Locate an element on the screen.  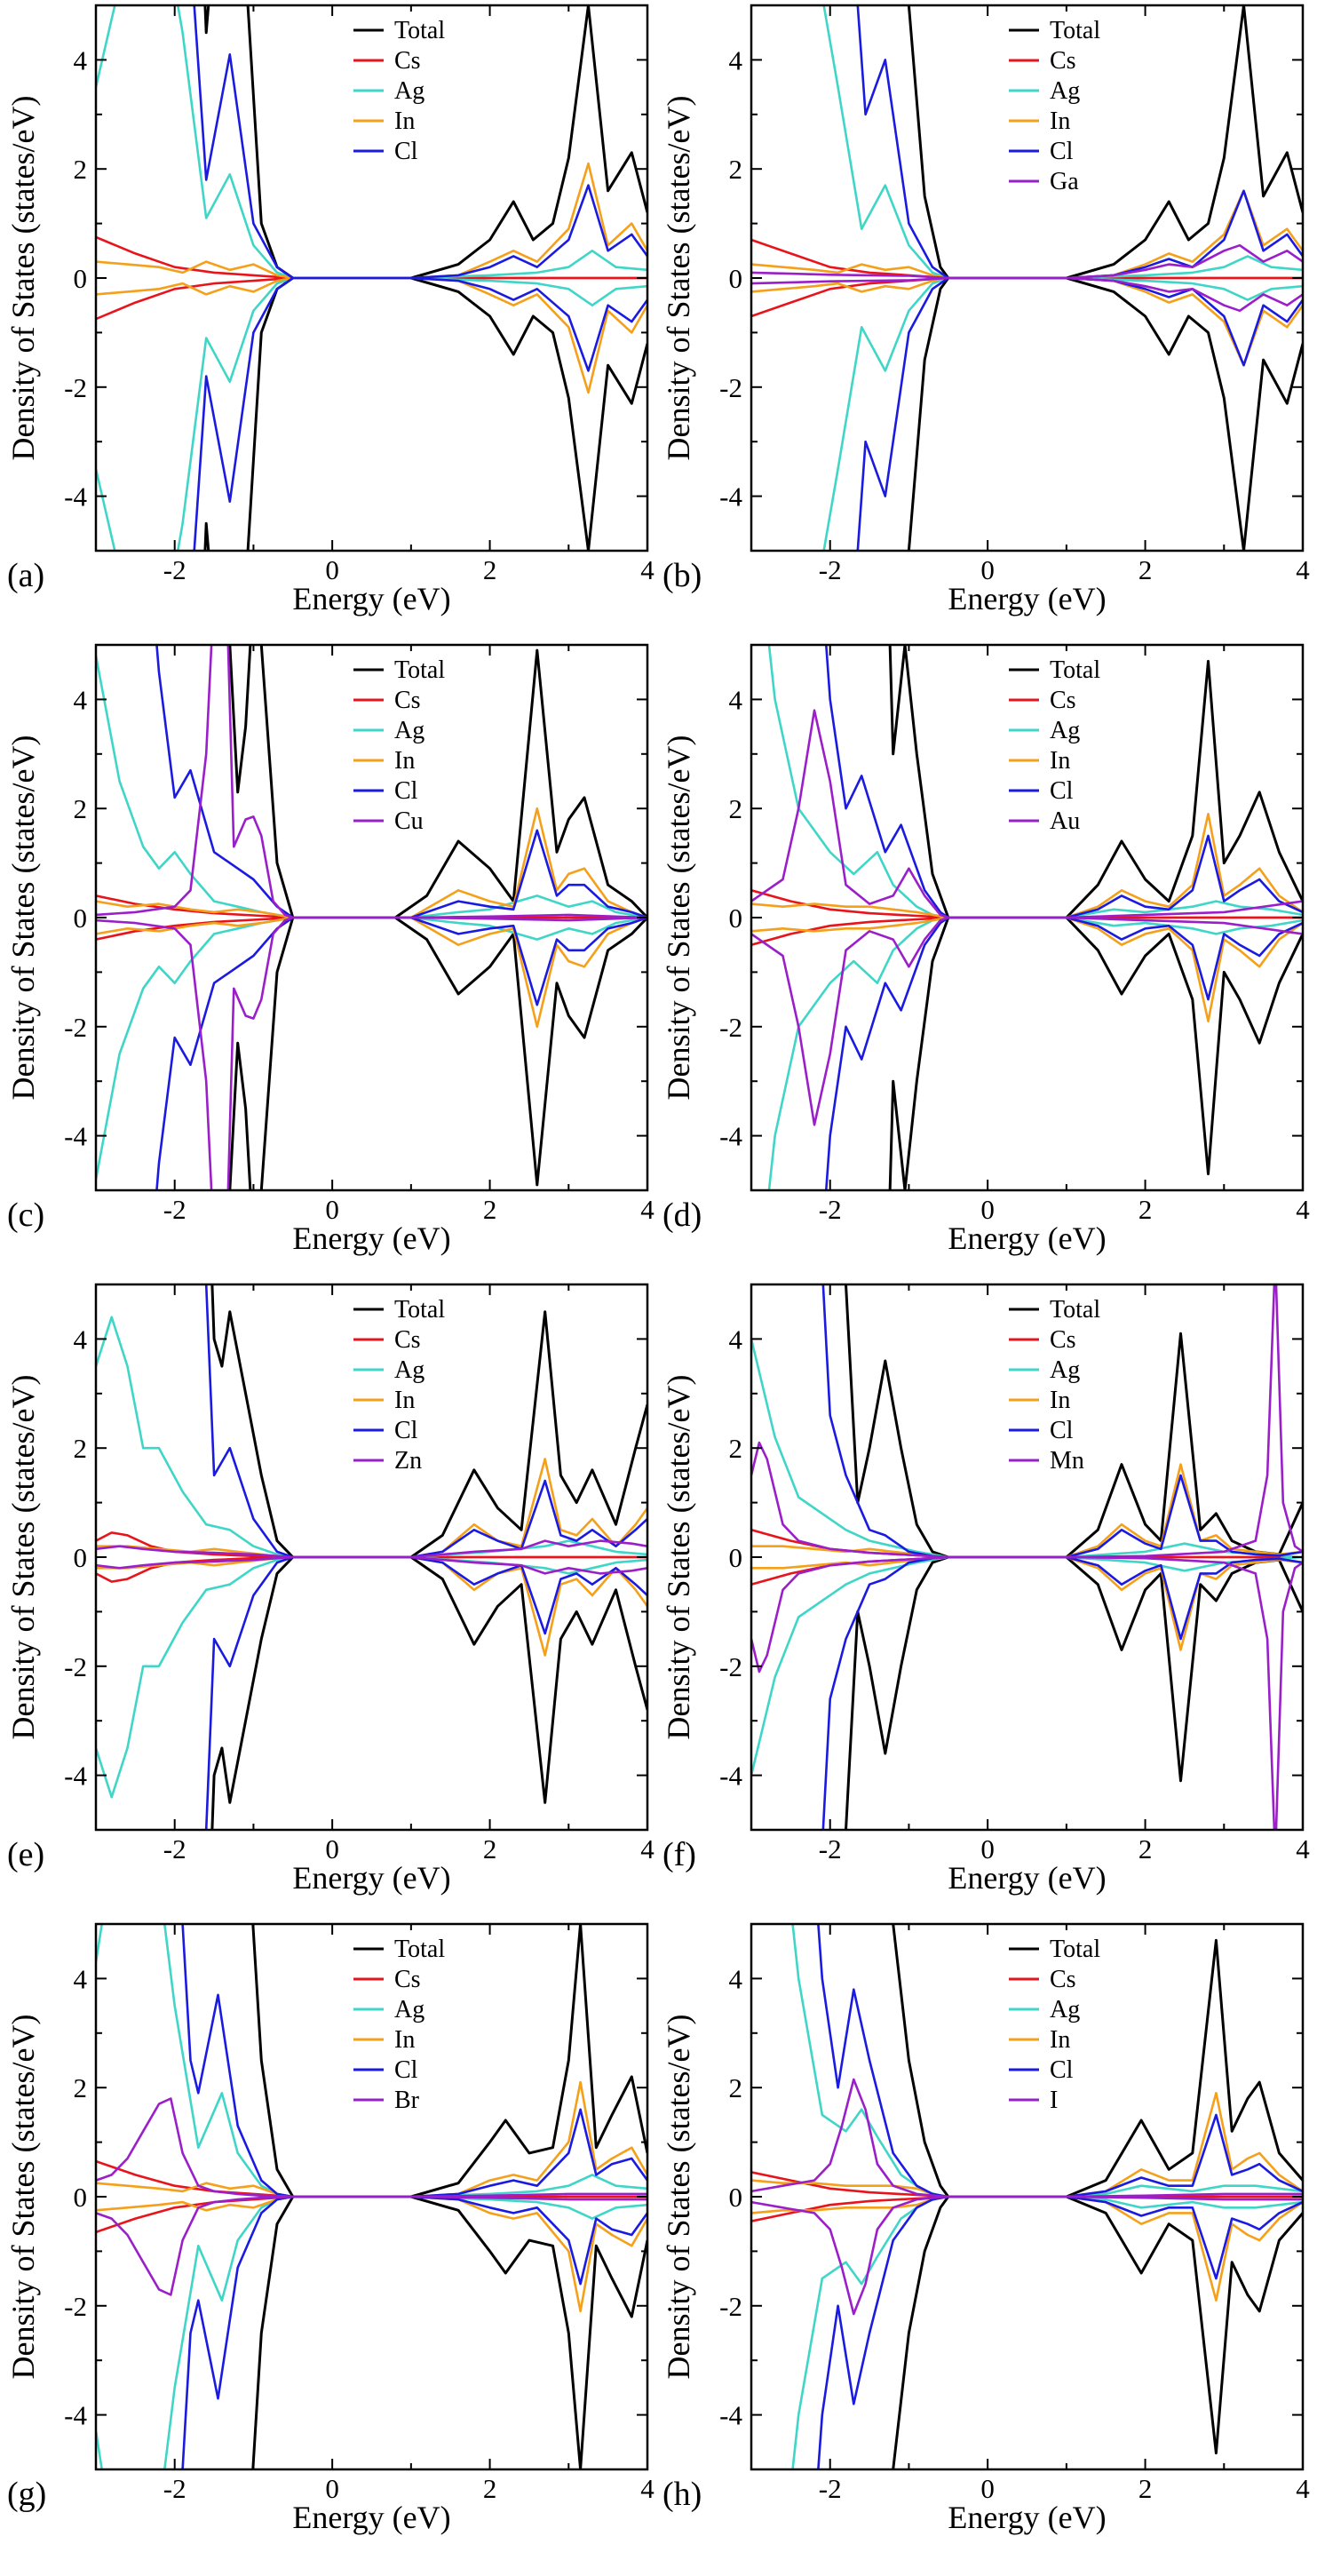
panel-e-zn-down-line is located at coordinates (371, 1565).